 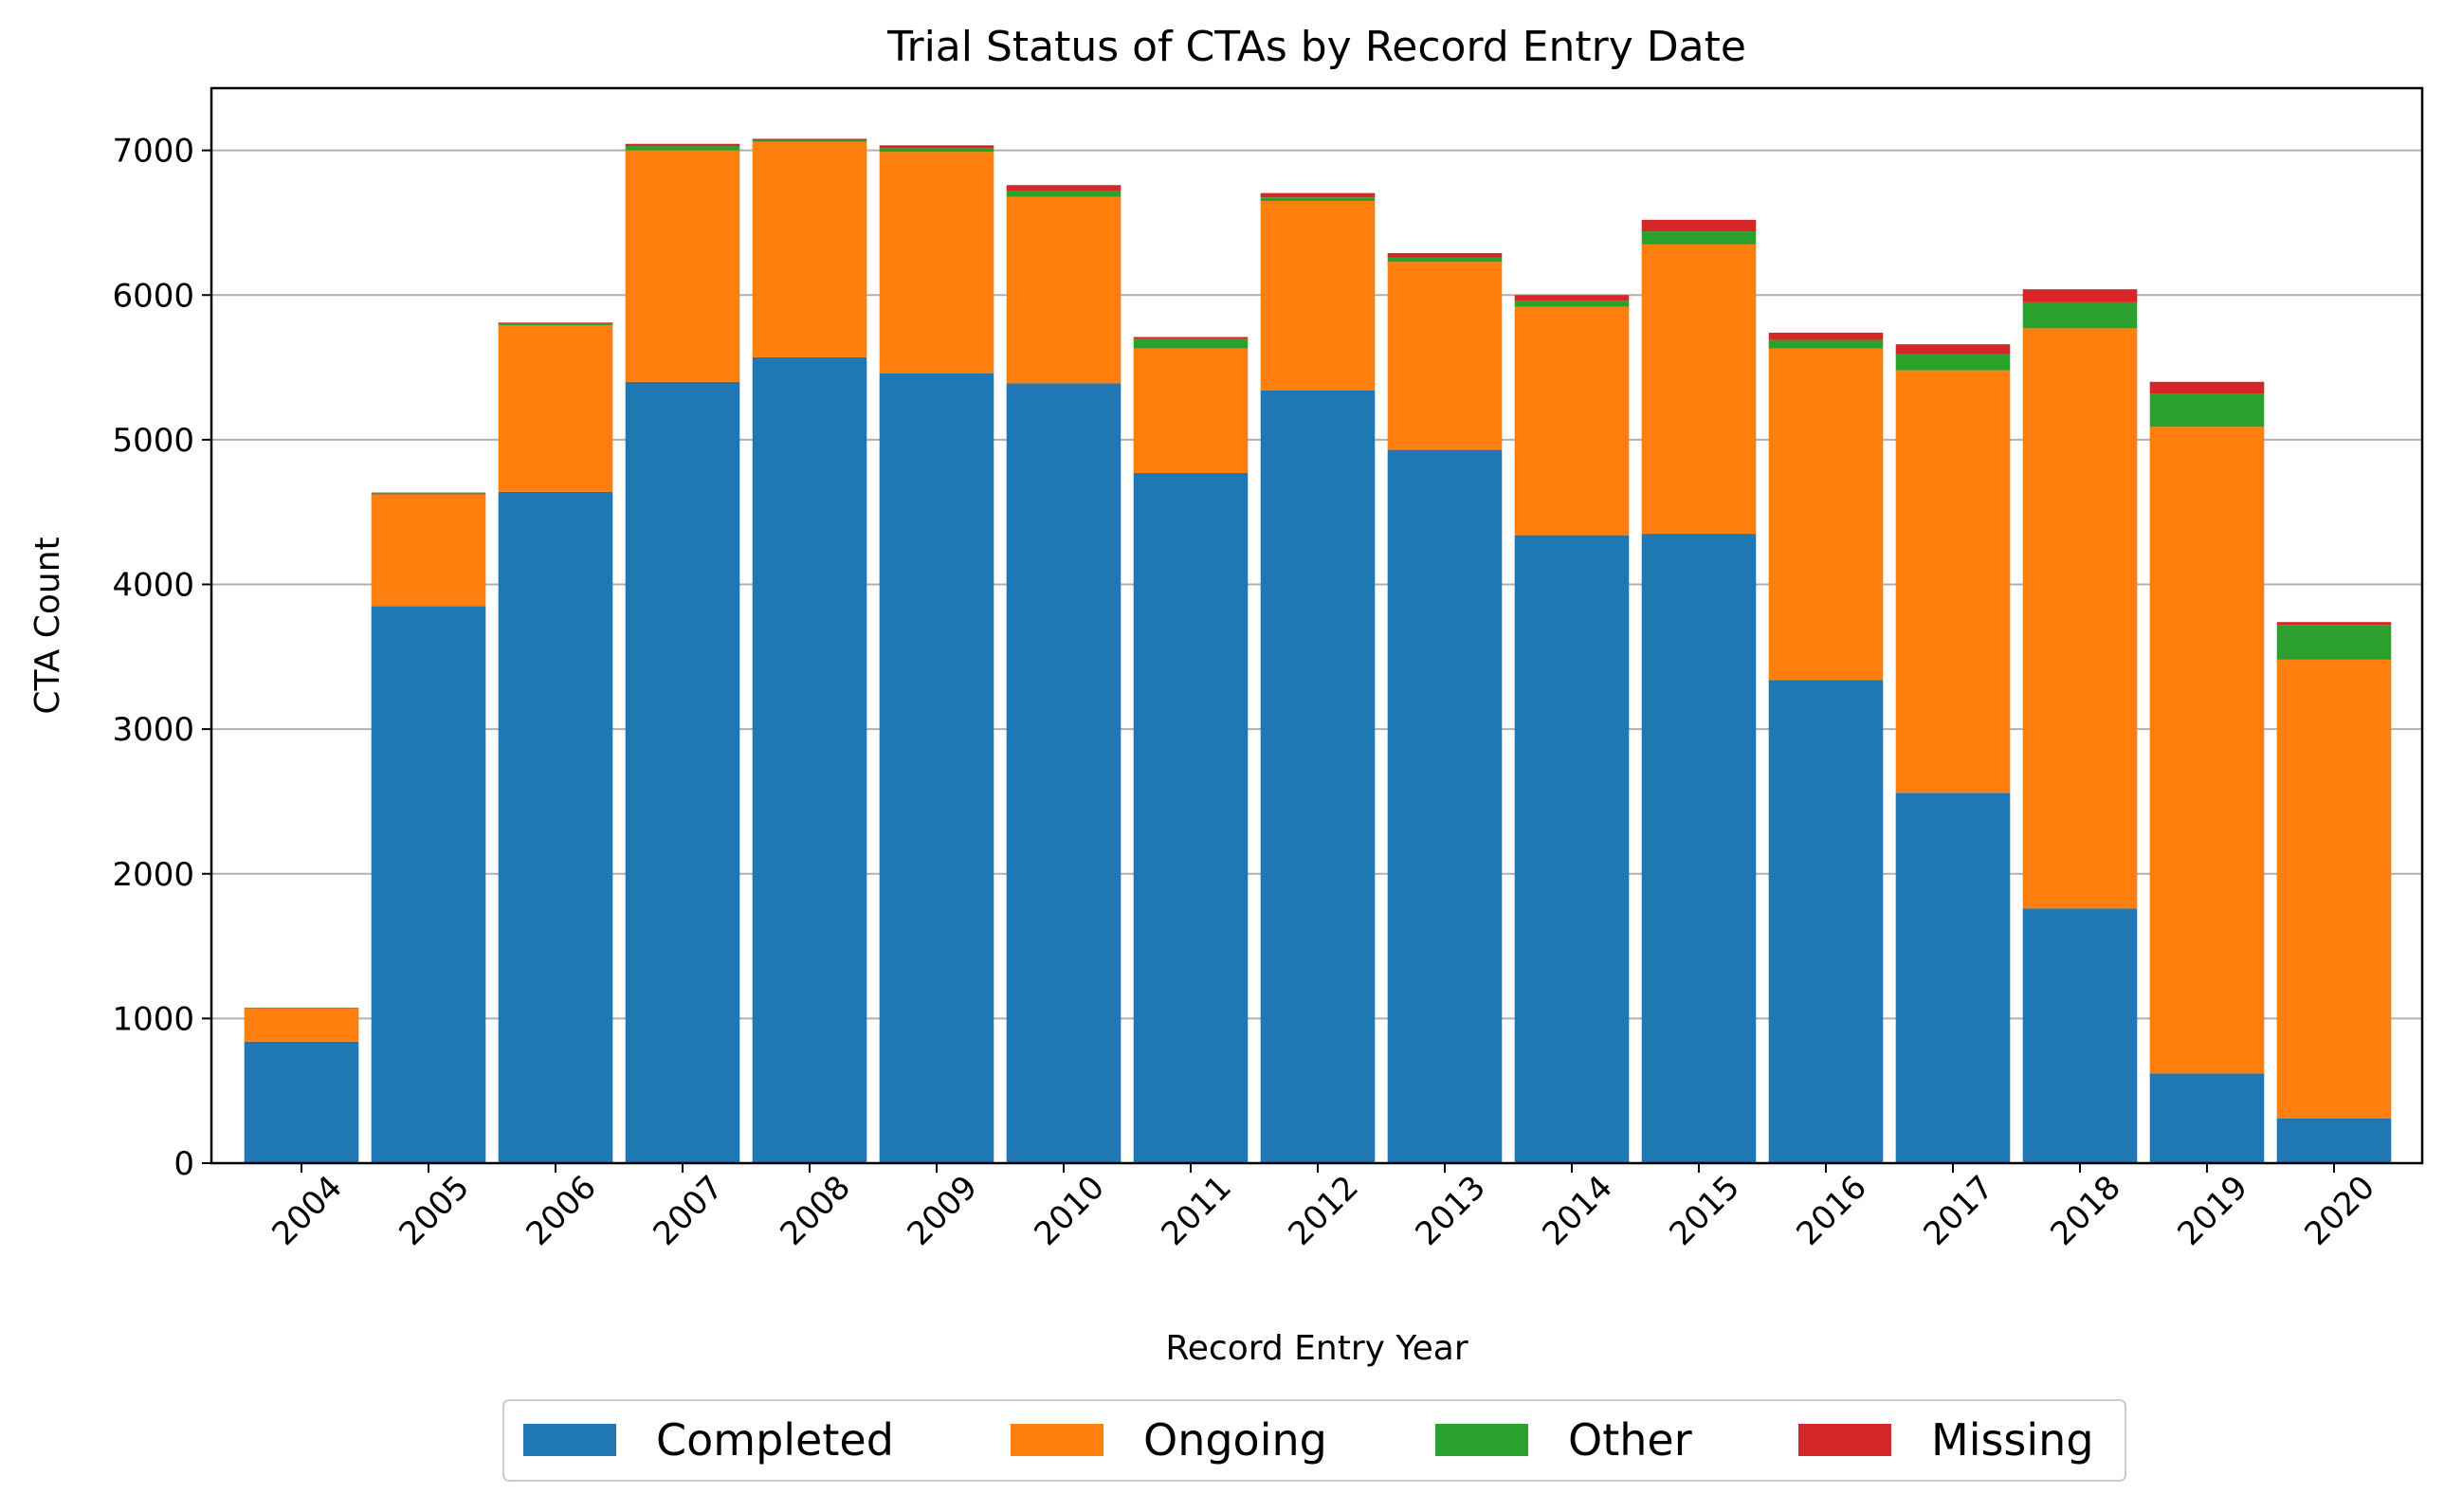 I want to click on y-tick-label: 7000, so click(x=153, y=152).